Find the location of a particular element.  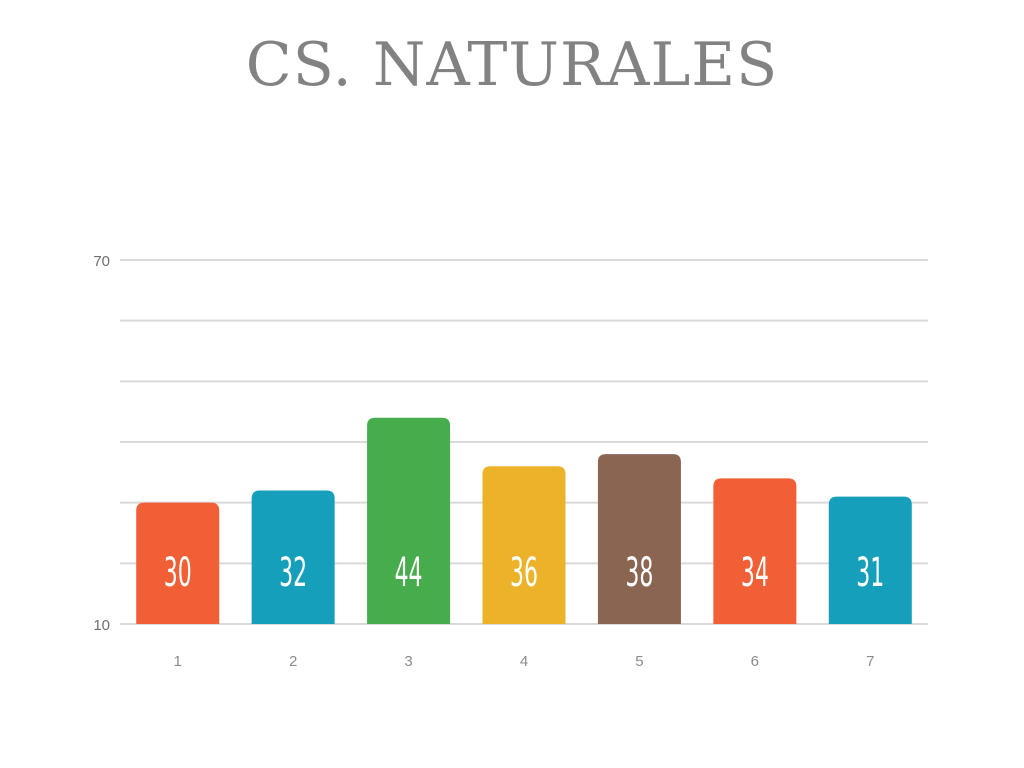

x-tick-label: 4 is located at coordinates (524, 661).